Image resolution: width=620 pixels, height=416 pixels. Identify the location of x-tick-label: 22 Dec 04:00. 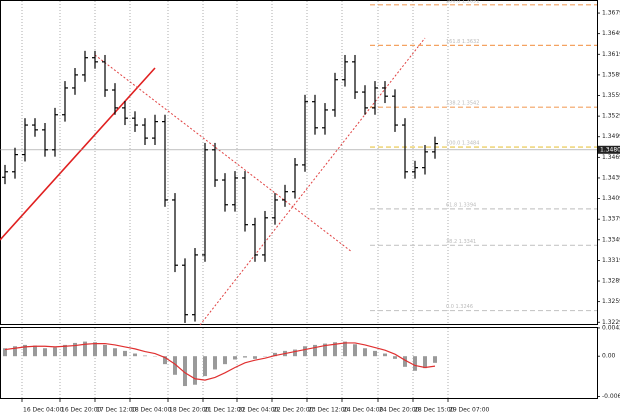
(258, 410).